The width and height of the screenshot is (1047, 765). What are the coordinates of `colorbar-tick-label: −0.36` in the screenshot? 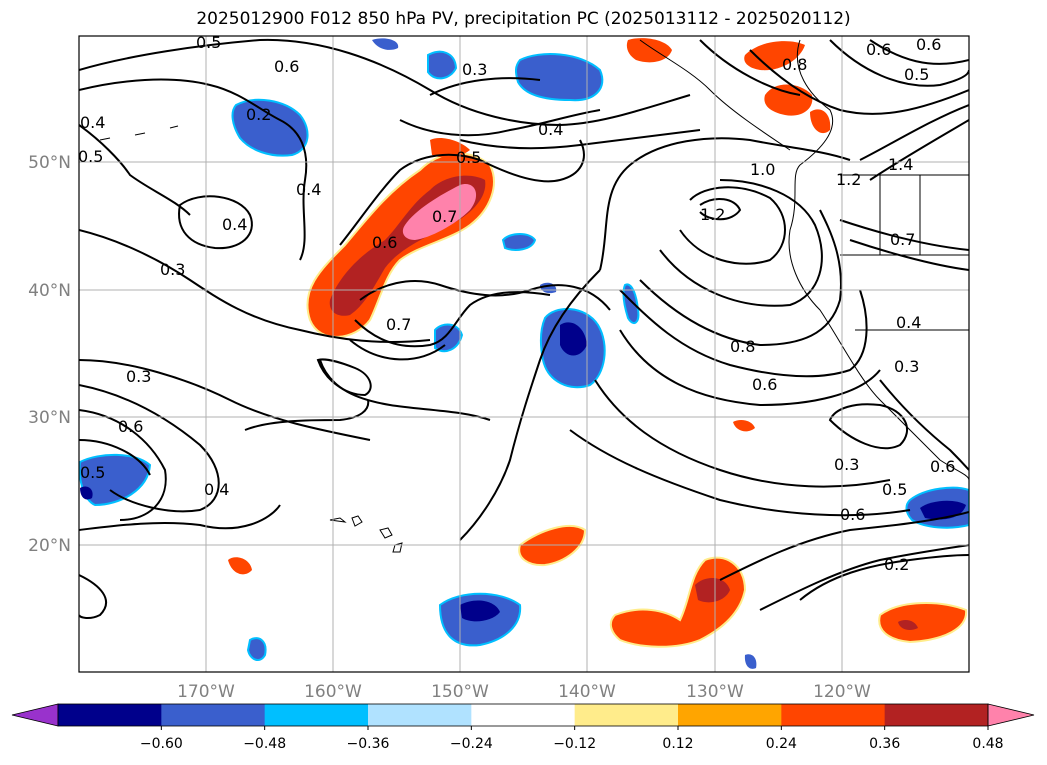 It's located at (368, 744).